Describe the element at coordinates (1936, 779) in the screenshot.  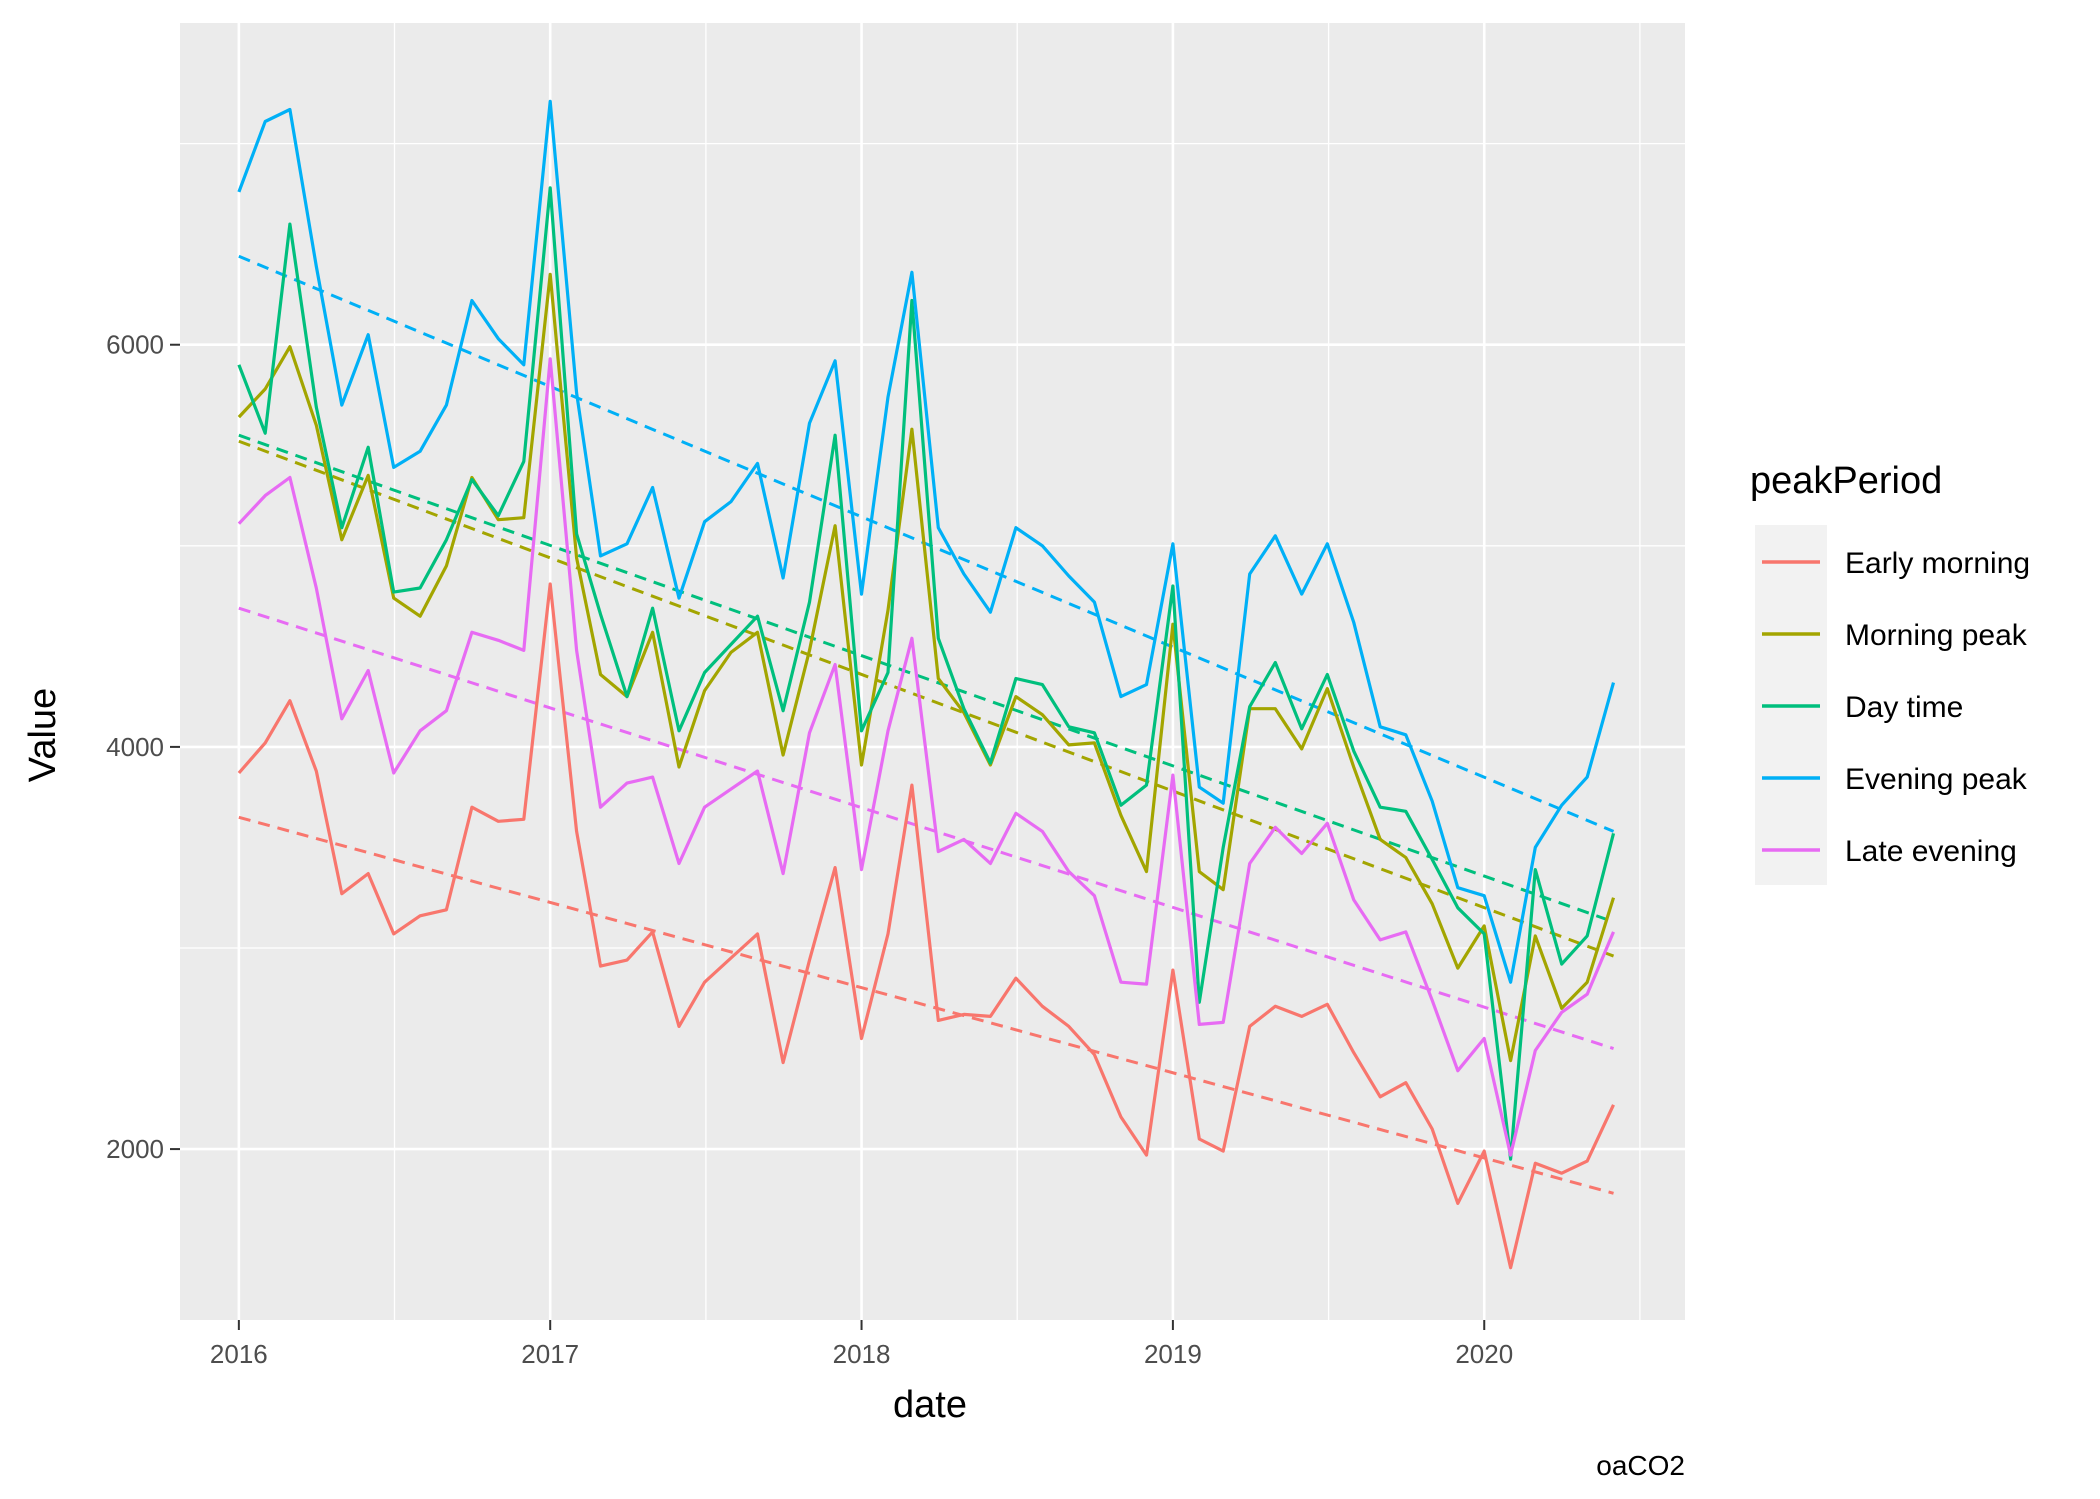
I see `legend-label: Evening peak` at that location.